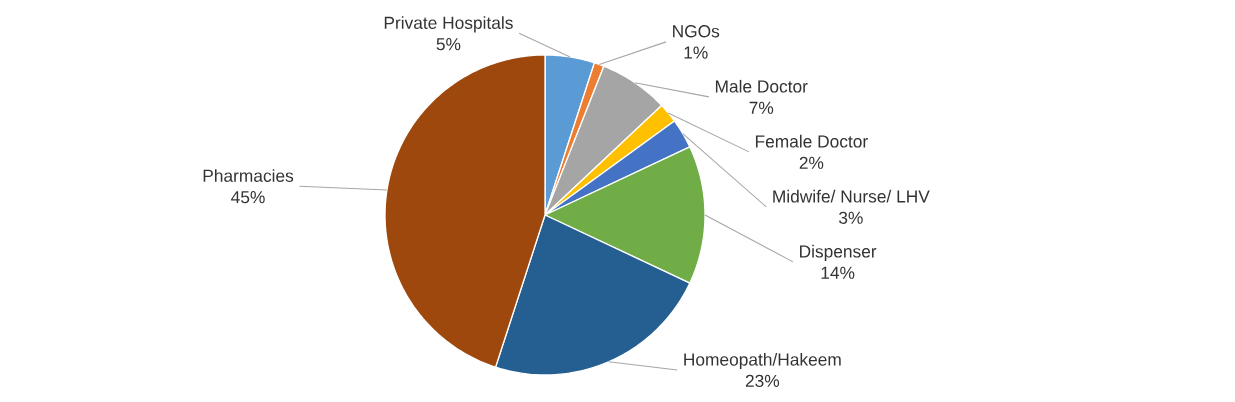 The image size is (1235, 402). Describe the element at coordinates (761, 86) in the screenshot. I see `slice-label: Male Doctor` at that location.